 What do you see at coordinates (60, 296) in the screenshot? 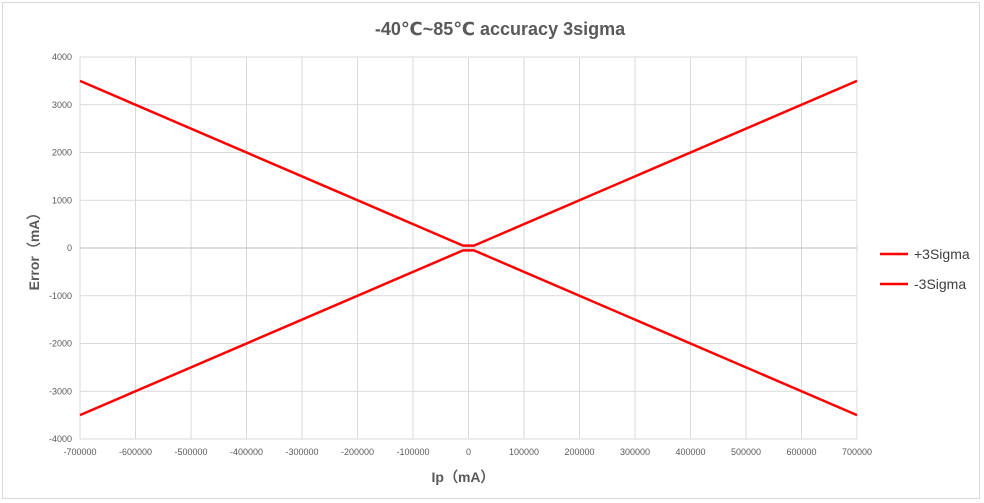
I see `y-tick-label: -1000` at bounding box center [60, 296].